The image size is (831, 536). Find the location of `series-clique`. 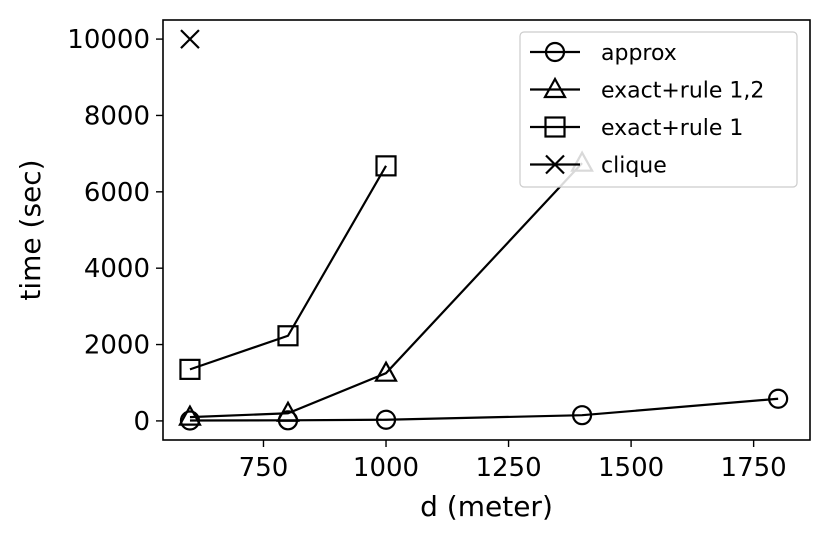

series-clique is located at coordinates (190, 39).